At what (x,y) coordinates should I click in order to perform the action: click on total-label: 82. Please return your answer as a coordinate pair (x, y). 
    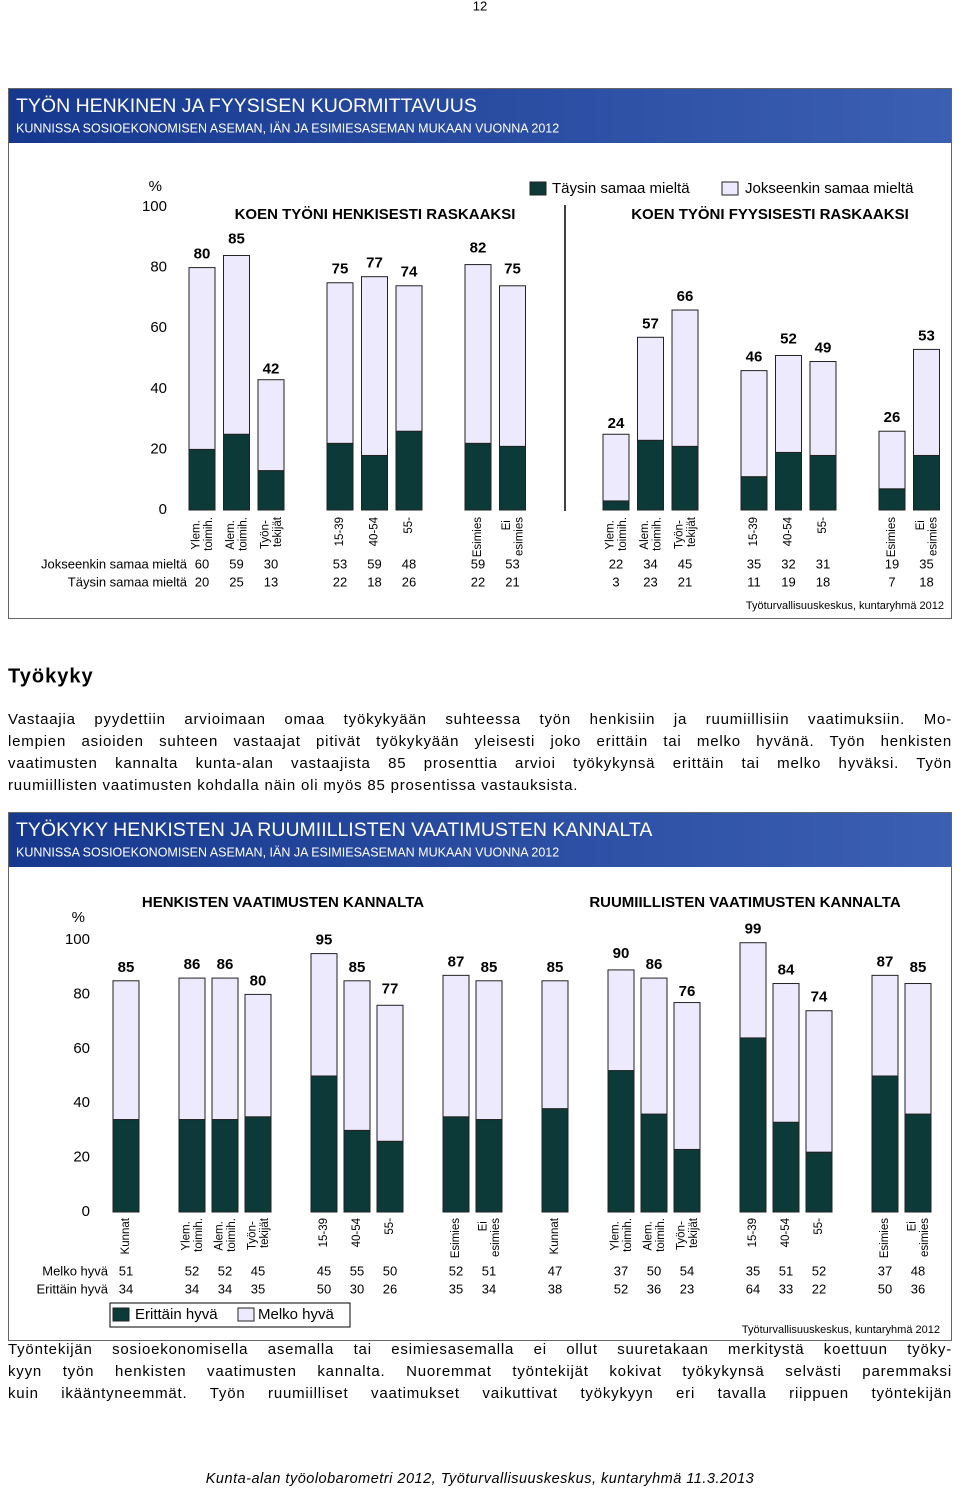
    Looking at the image, I should click on (478, 248).